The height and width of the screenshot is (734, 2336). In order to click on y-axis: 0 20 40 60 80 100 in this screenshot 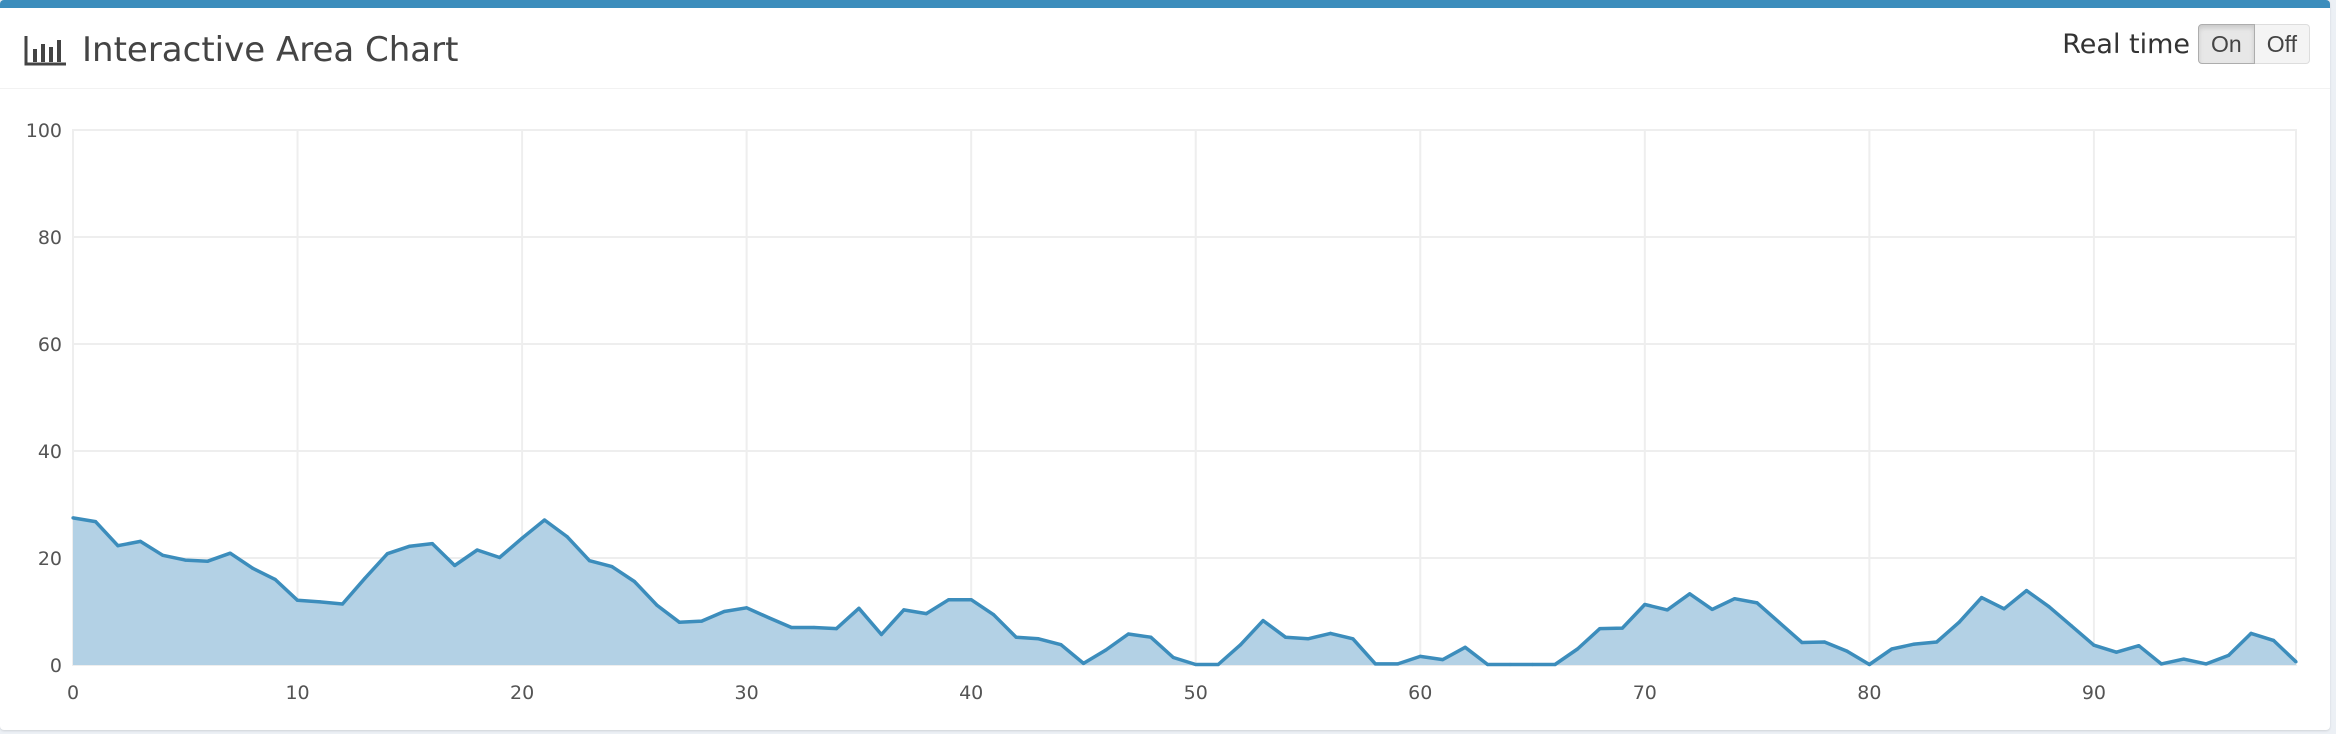, I will do `click(44, 398)`.